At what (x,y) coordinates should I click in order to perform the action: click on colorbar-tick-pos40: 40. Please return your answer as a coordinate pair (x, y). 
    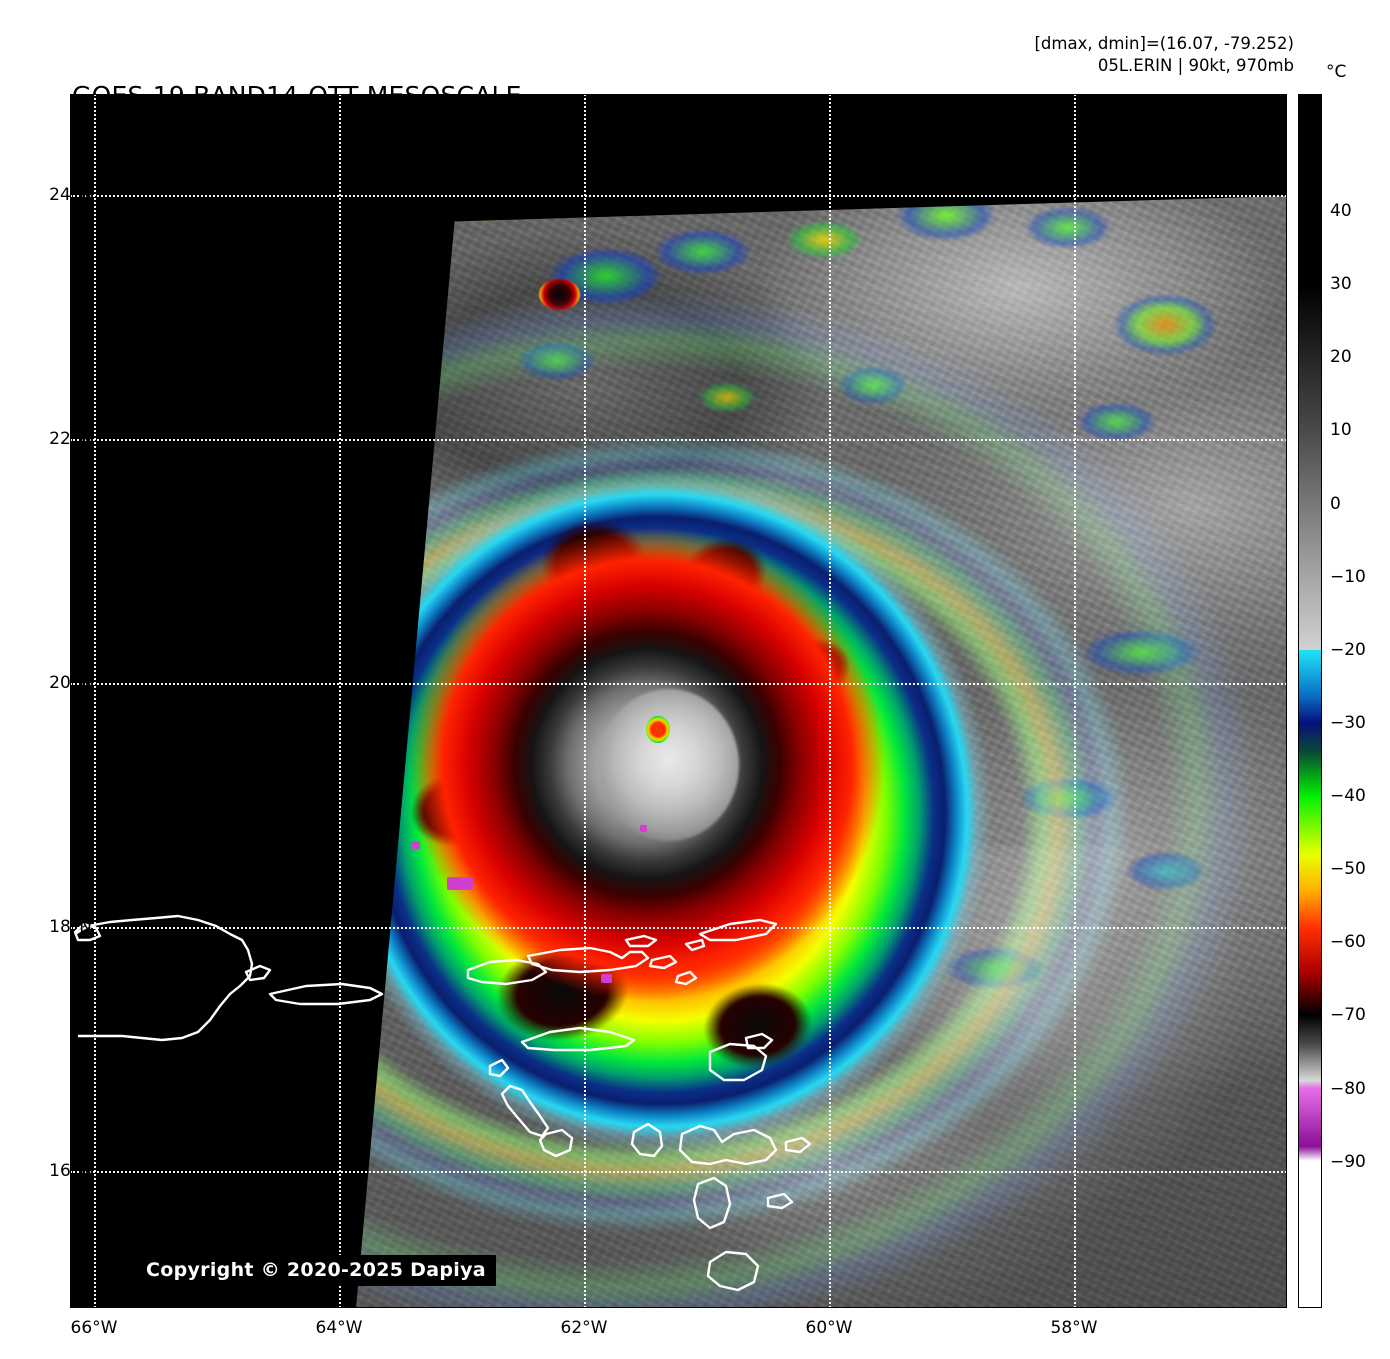
    Looking at the image, I should click on (1341, 211).